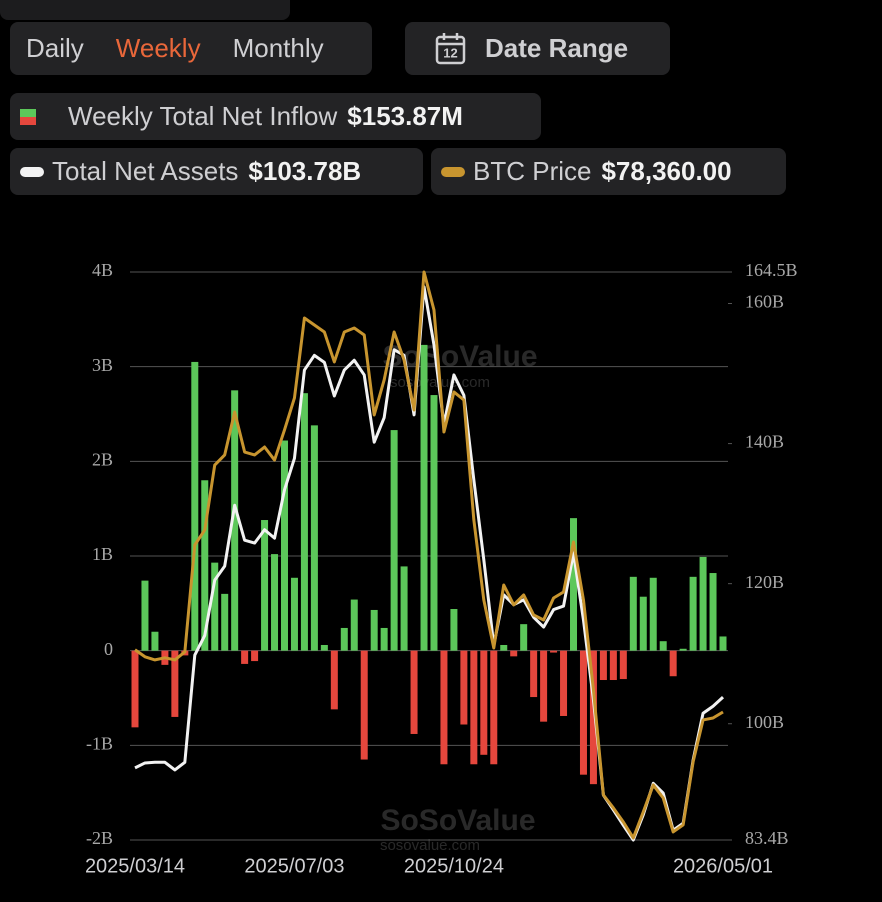 Image resolution: width=882 pixels, height=902 pixels. Describe the element at coordinates (405, 116) in the screenshot. I see `legend-value: $153.87M` at that location.